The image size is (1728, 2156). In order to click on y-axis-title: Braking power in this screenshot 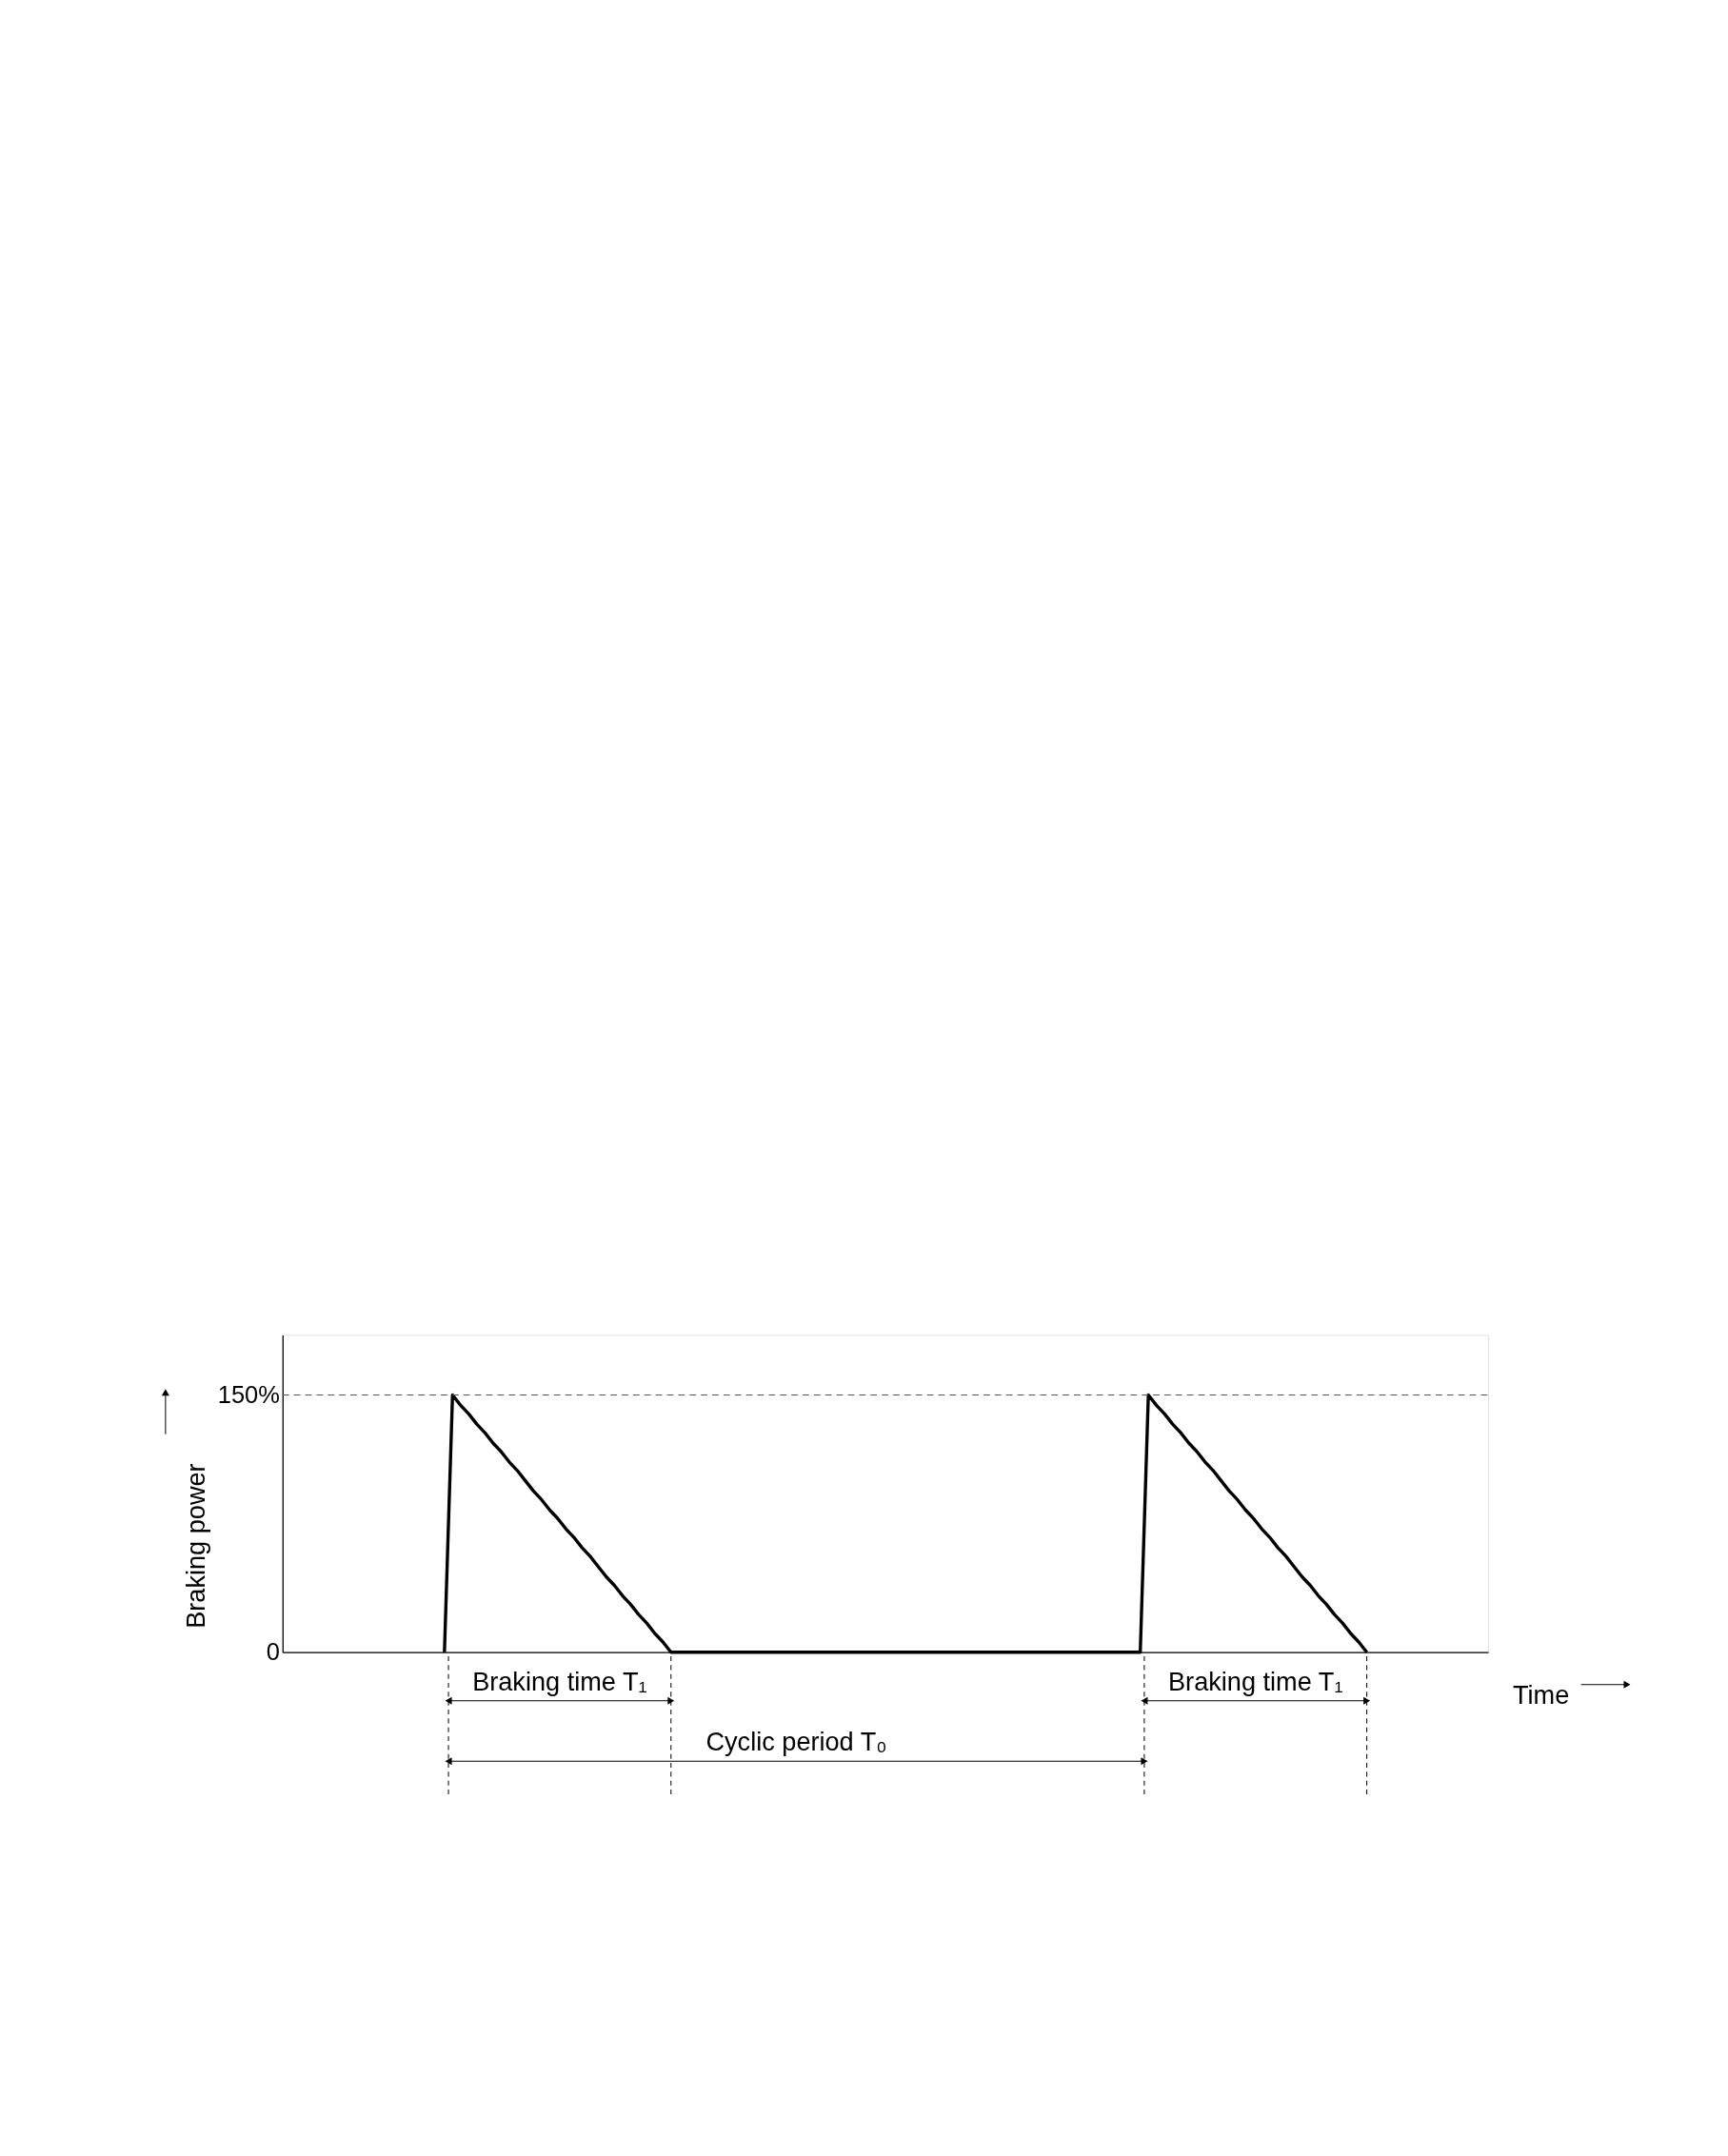, I will do `click(195, 1546)`.